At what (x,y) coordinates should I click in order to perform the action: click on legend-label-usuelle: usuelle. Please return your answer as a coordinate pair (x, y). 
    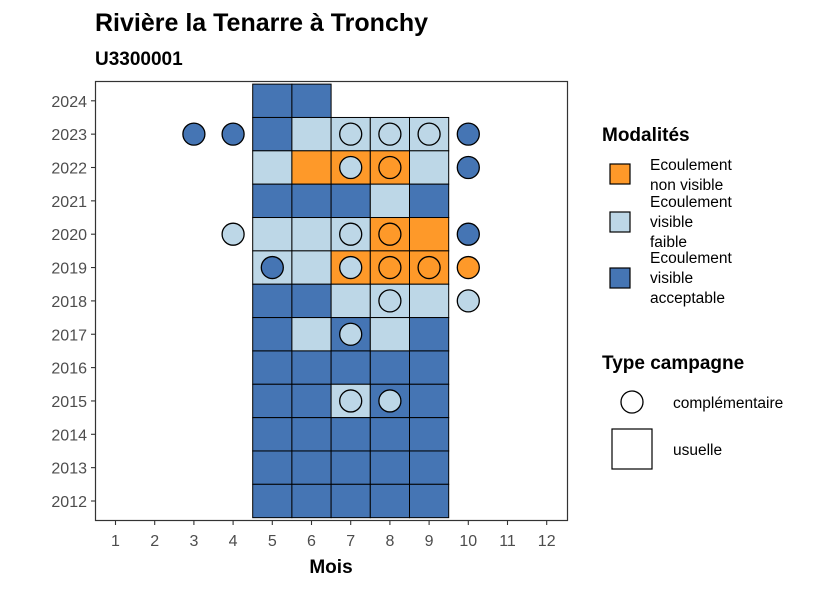
    Looking at the image, I should click on (697, 450).